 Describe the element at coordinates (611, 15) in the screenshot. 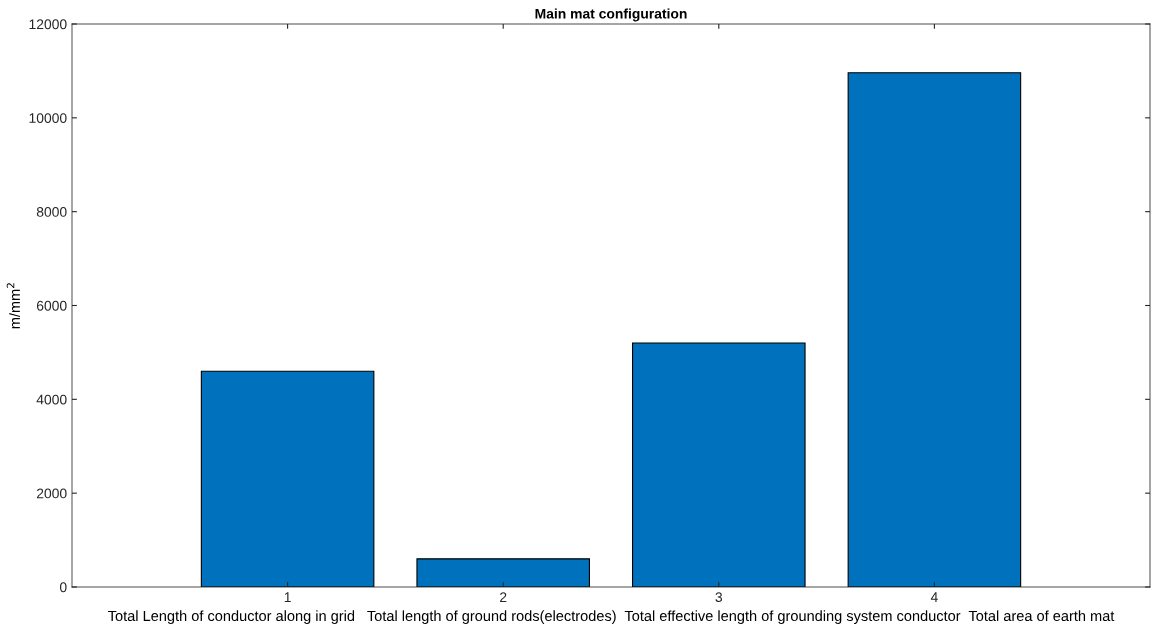

I see `chart-title: Main mat configuration` at that location.